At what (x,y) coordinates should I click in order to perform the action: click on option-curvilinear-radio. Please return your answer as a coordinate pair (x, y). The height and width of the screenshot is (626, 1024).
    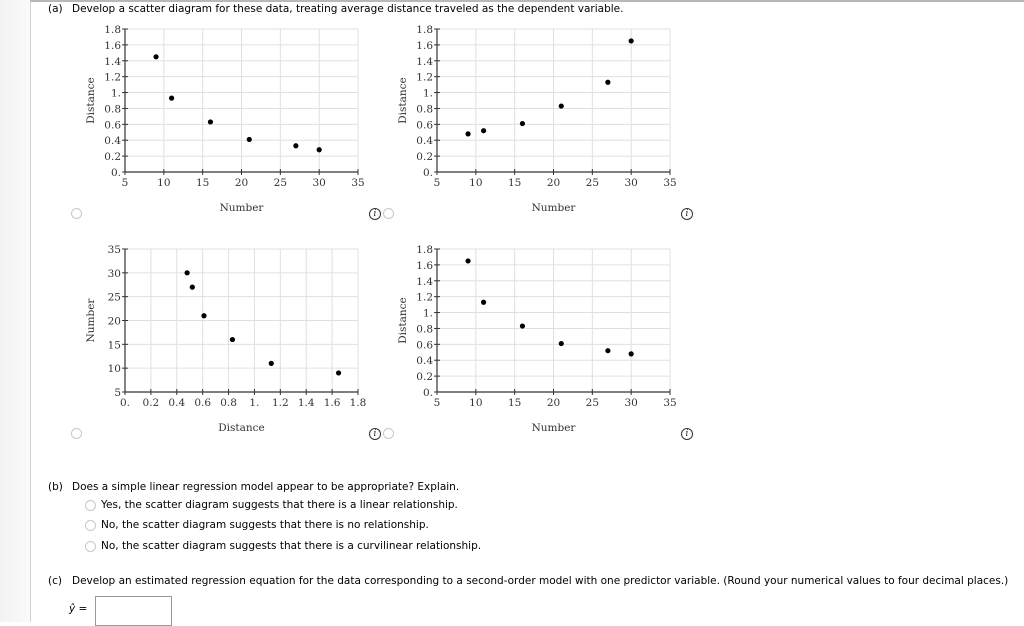
    Looking at the image, I should click on (90, 546).